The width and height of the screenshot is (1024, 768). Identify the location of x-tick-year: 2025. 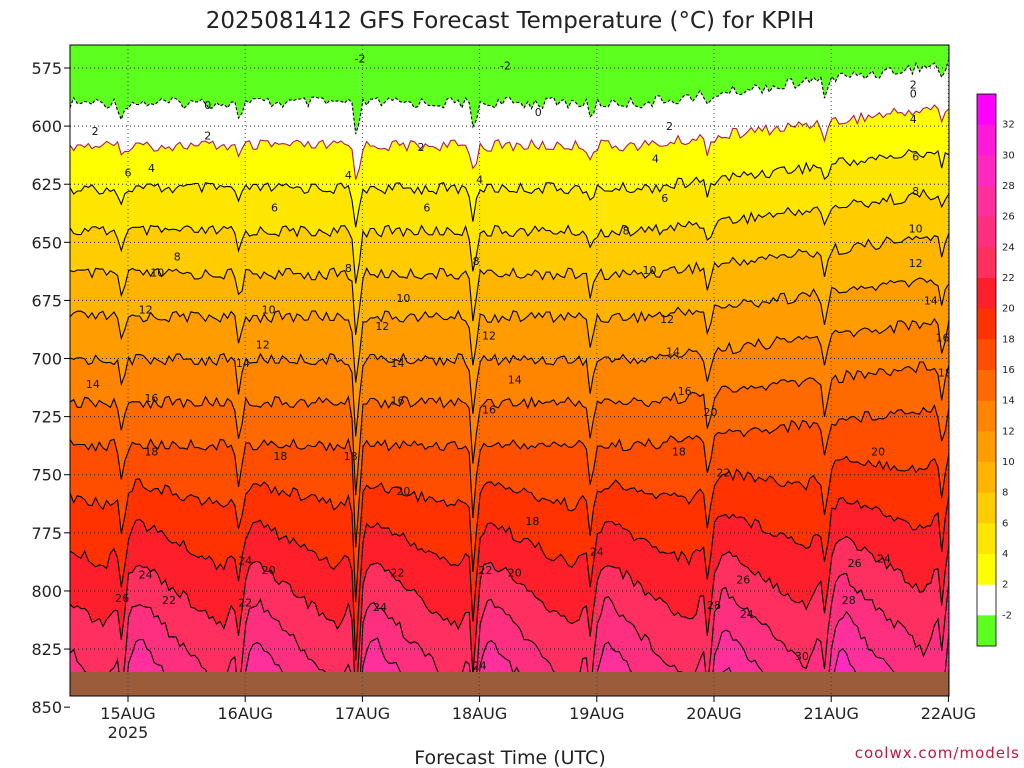
(128, 732).